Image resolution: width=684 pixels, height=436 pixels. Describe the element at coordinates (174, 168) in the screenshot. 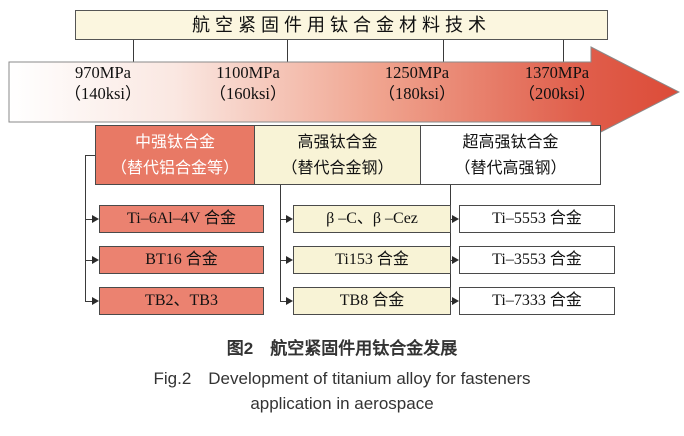

I see `category-medium-sub: （替代铝合金等）` at that location.